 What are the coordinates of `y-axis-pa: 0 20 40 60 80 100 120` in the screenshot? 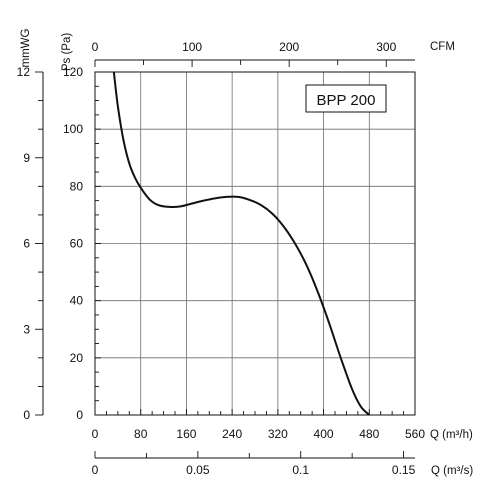 It's located at (82, 243).